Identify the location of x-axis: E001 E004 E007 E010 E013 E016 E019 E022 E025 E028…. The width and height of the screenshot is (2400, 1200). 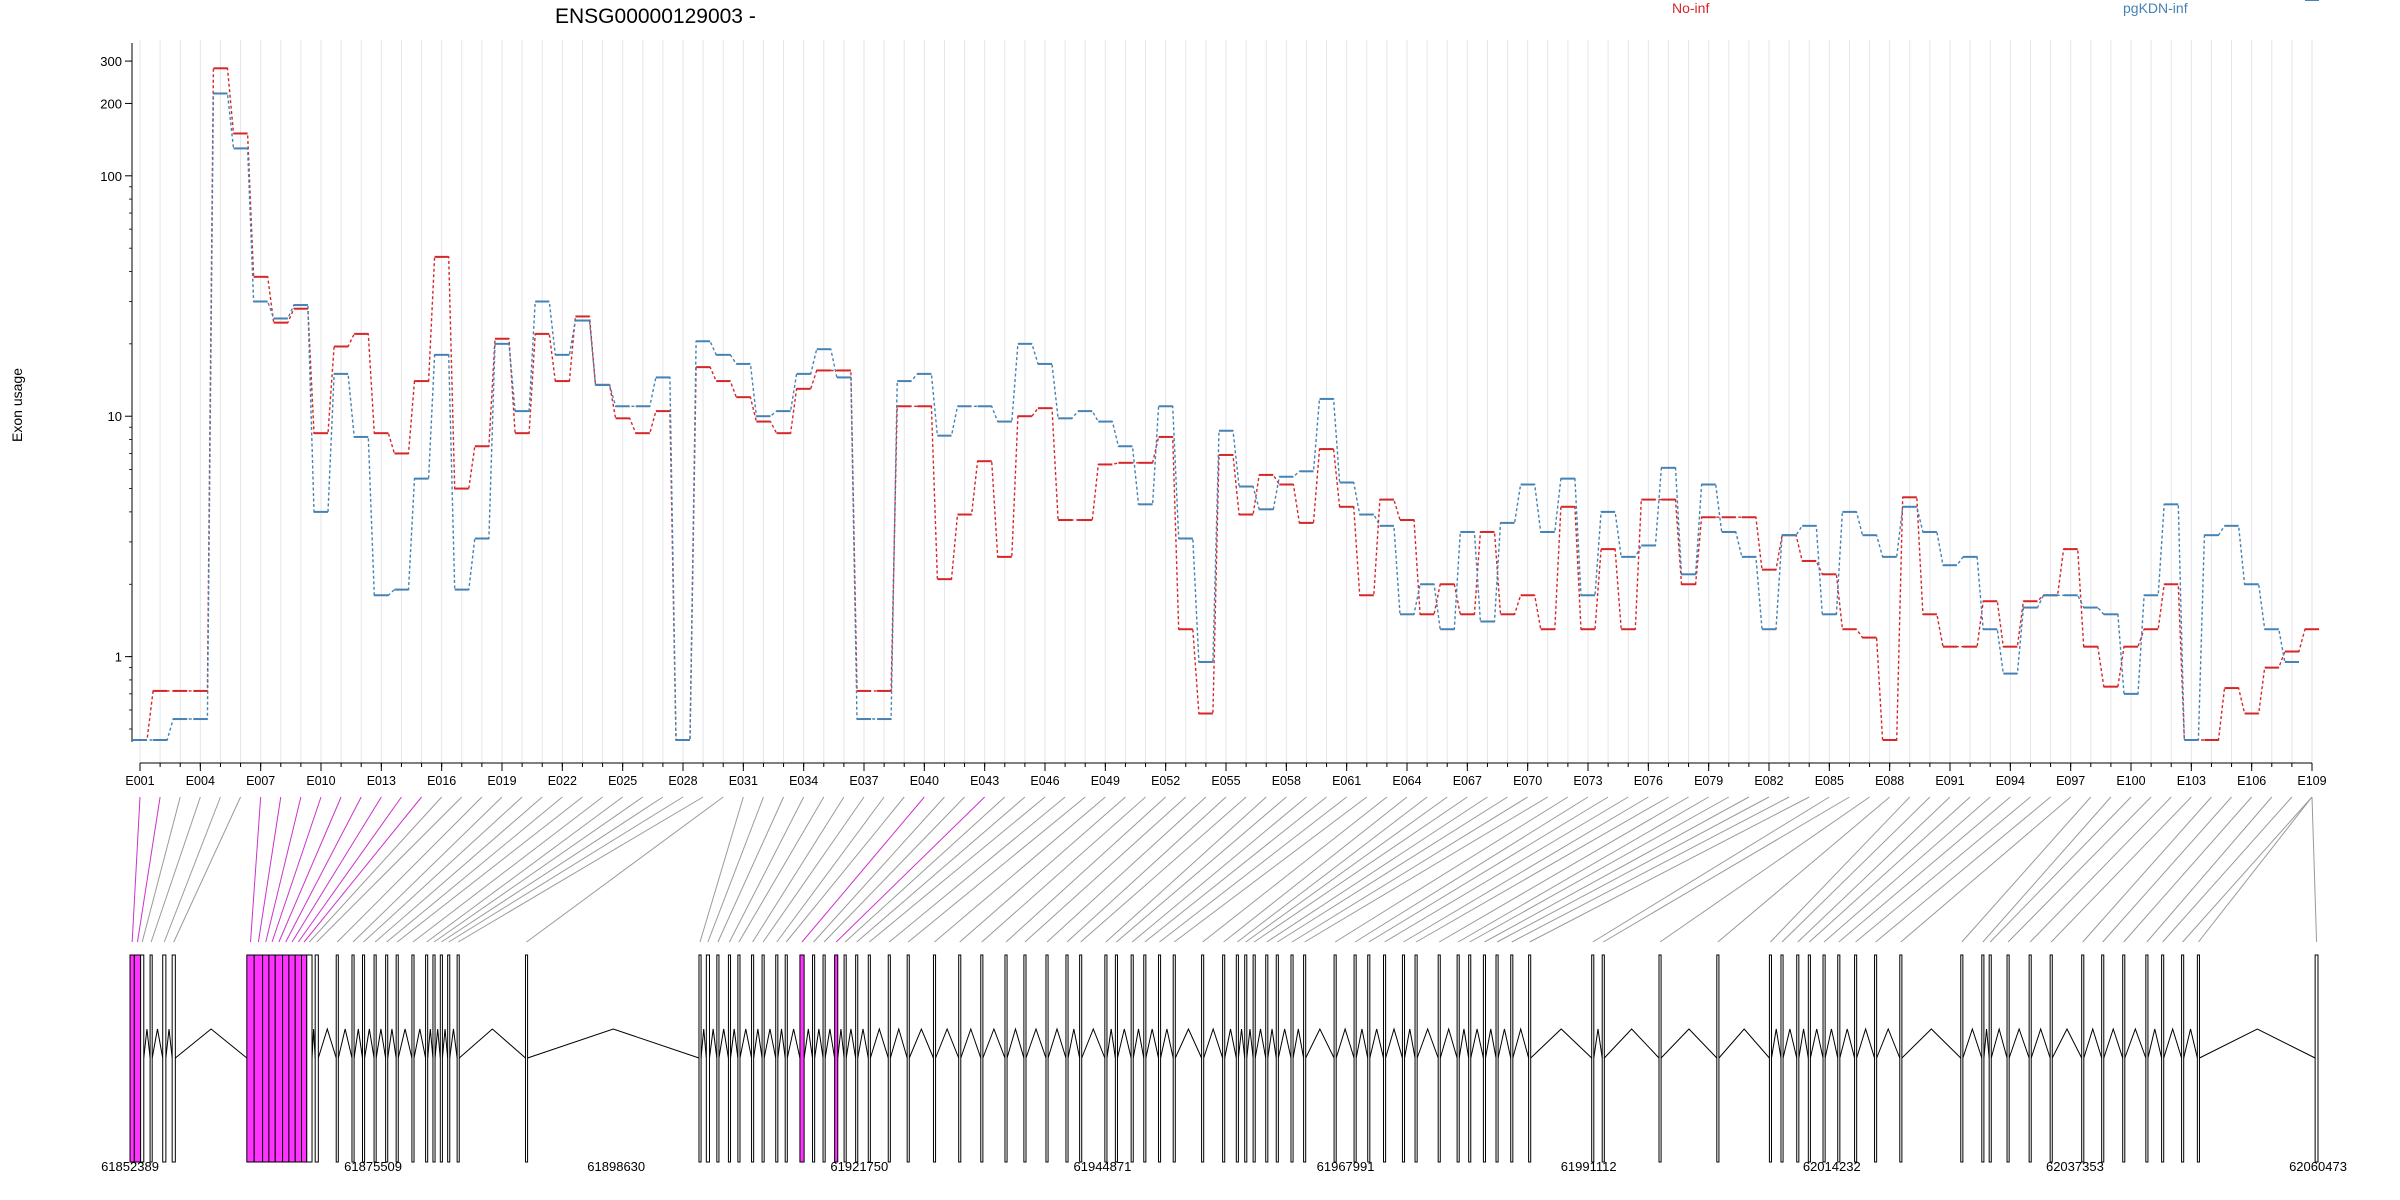
(1226, 775).